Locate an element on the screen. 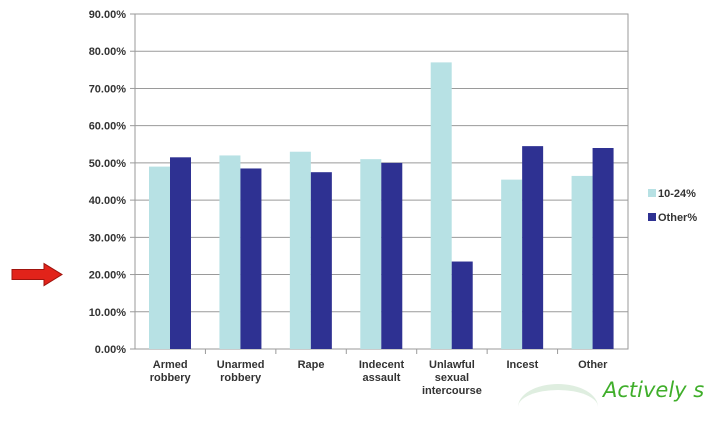 Image resolution: width=704 pixels, height=430 pixels. y-tick-label: 40.00% is located at coordinates (108, 201).